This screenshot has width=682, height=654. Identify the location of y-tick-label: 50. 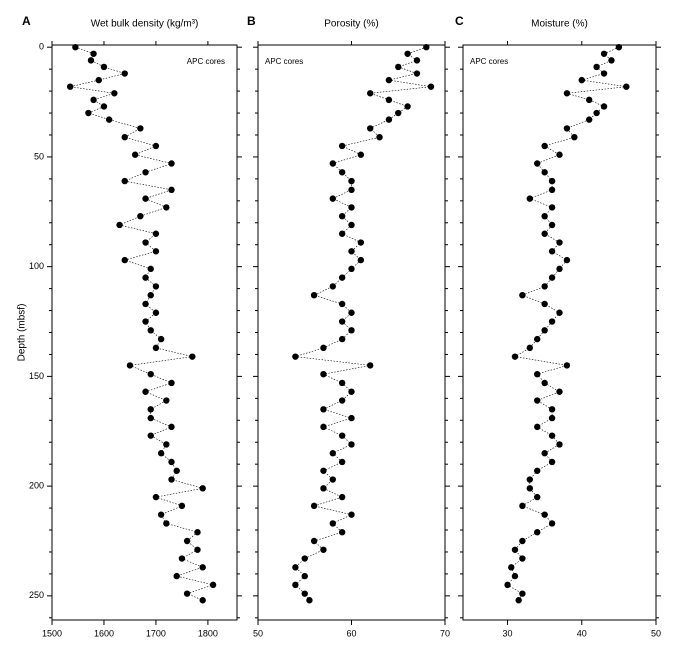
(39, 156).